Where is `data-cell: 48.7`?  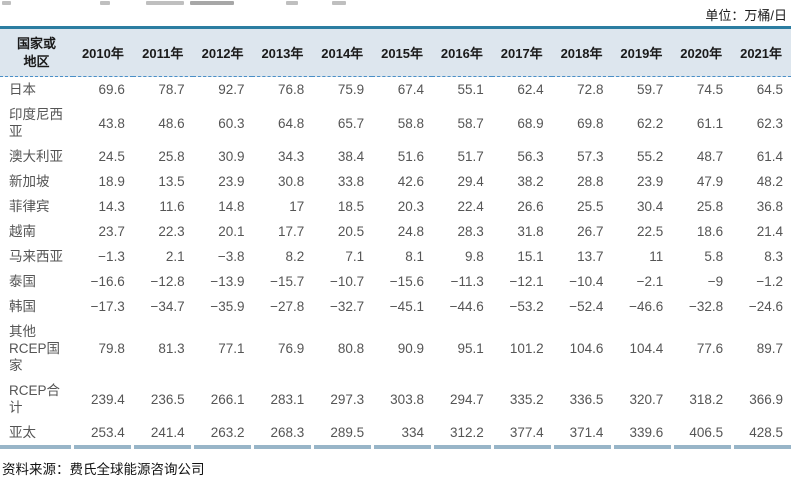
data-cell: 48.7 is located at coordinates (710, 157).